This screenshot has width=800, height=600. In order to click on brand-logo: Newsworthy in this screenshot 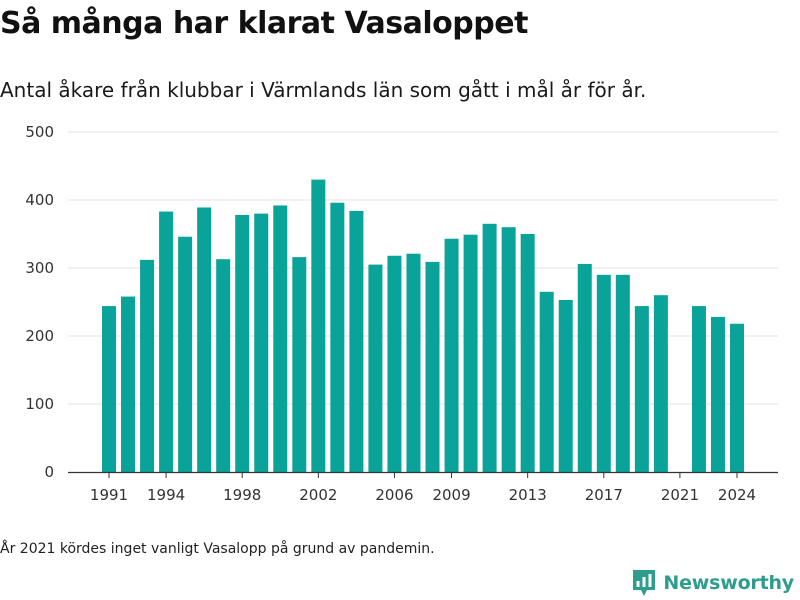, I will do `click(712, 583)`.